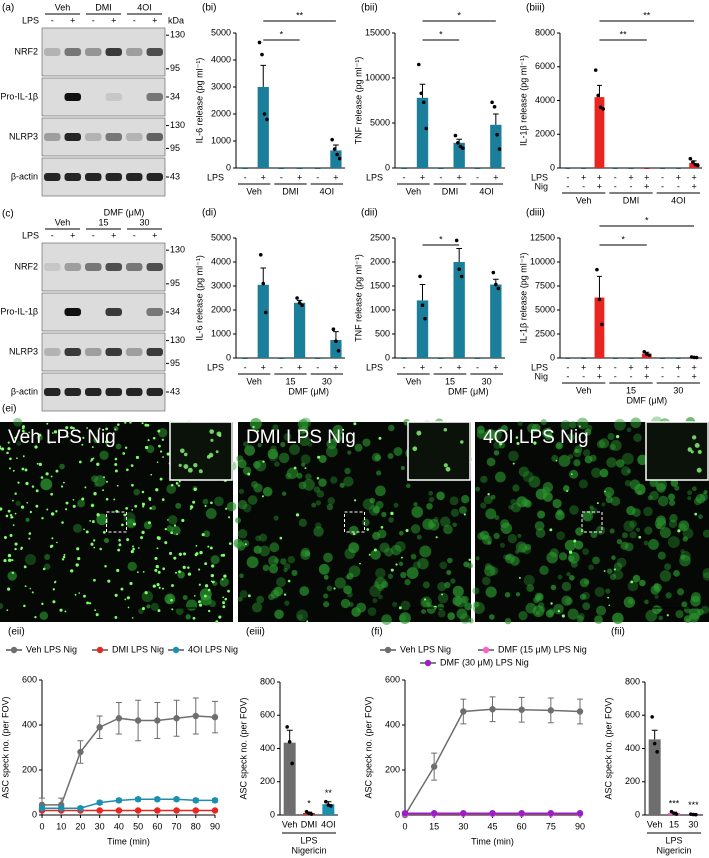  What do you see at coordinates (103, 7) in the screenshot?
I see `lane-group: DMI` at bounding box center [103, 7].